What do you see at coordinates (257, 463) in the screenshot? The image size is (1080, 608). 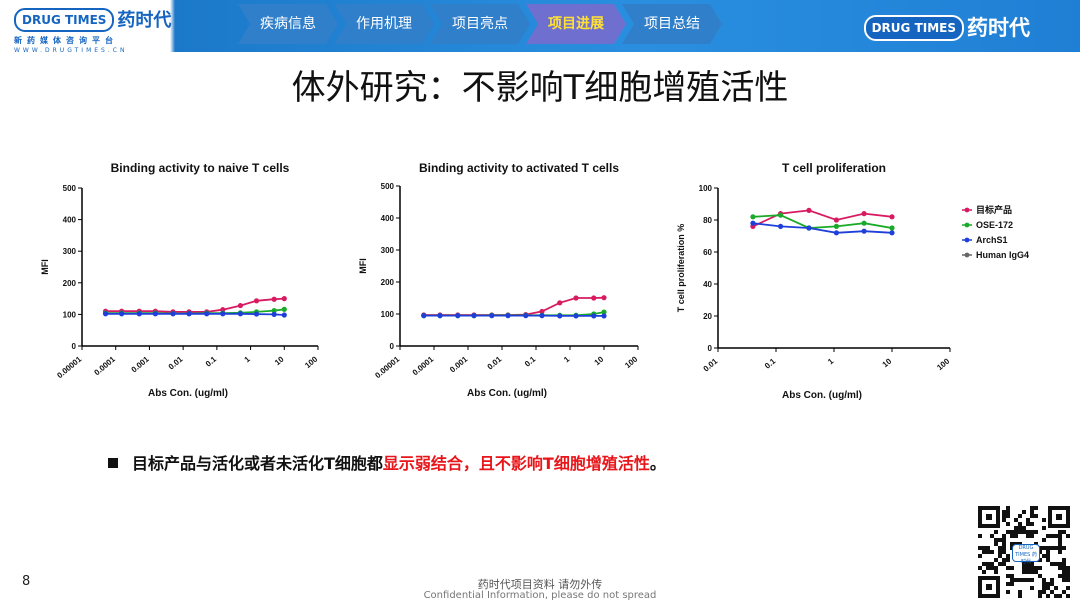 I see `bullet-text: 目标产品与活化或者未活化T细胞都` at bounding box center [257, 463].